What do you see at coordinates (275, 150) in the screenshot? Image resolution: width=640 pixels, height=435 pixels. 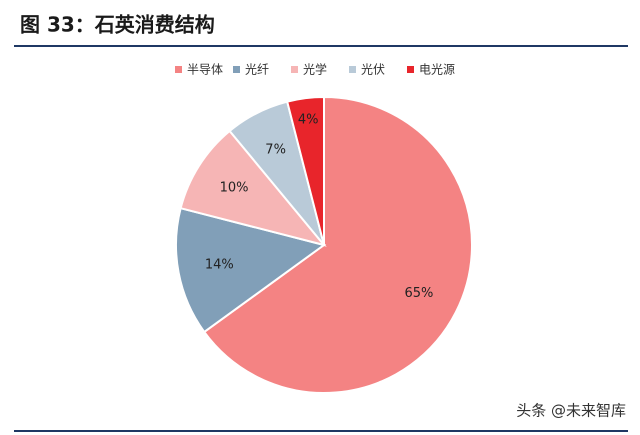 I see `data-label: 7%` at bounding box center [275, 150].